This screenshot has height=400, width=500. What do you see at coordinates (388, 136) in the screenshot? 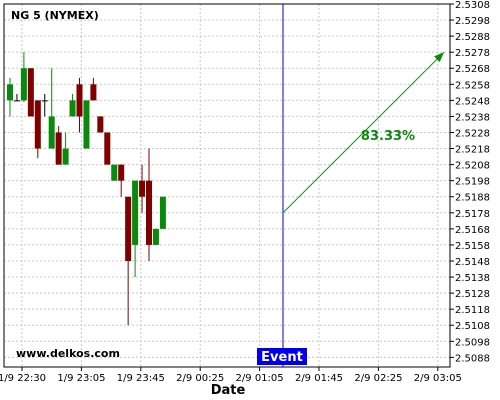
I see `projection-label: 83.33%` at bounding box center [388, 136].